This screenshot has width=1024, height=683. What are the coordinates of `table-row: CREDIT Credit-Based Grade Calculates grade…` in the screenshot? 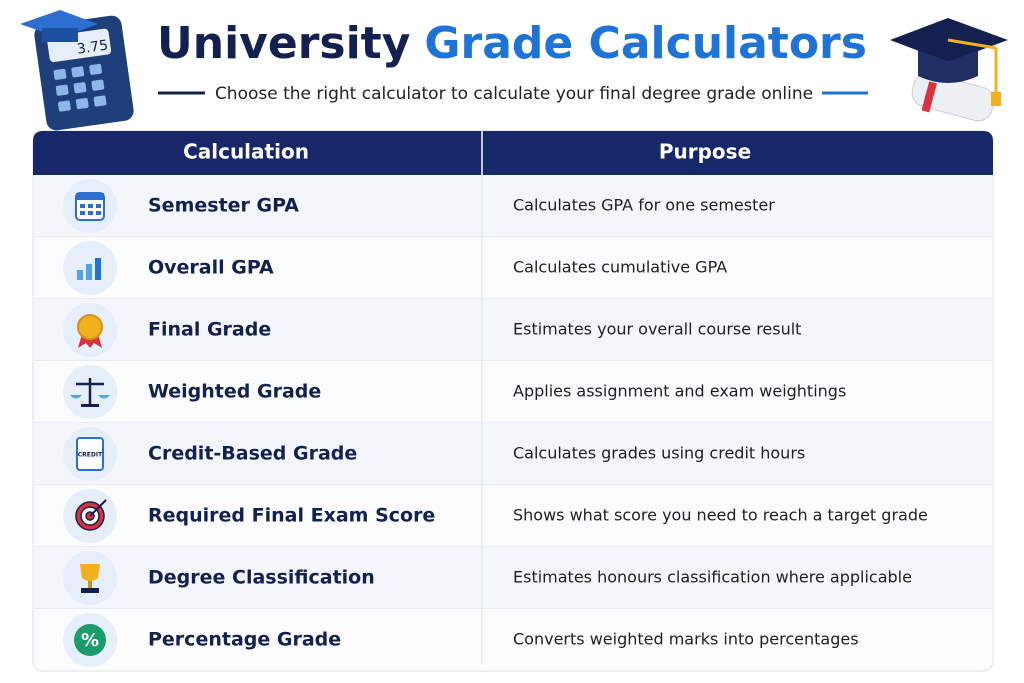 It's located at (513, 454).